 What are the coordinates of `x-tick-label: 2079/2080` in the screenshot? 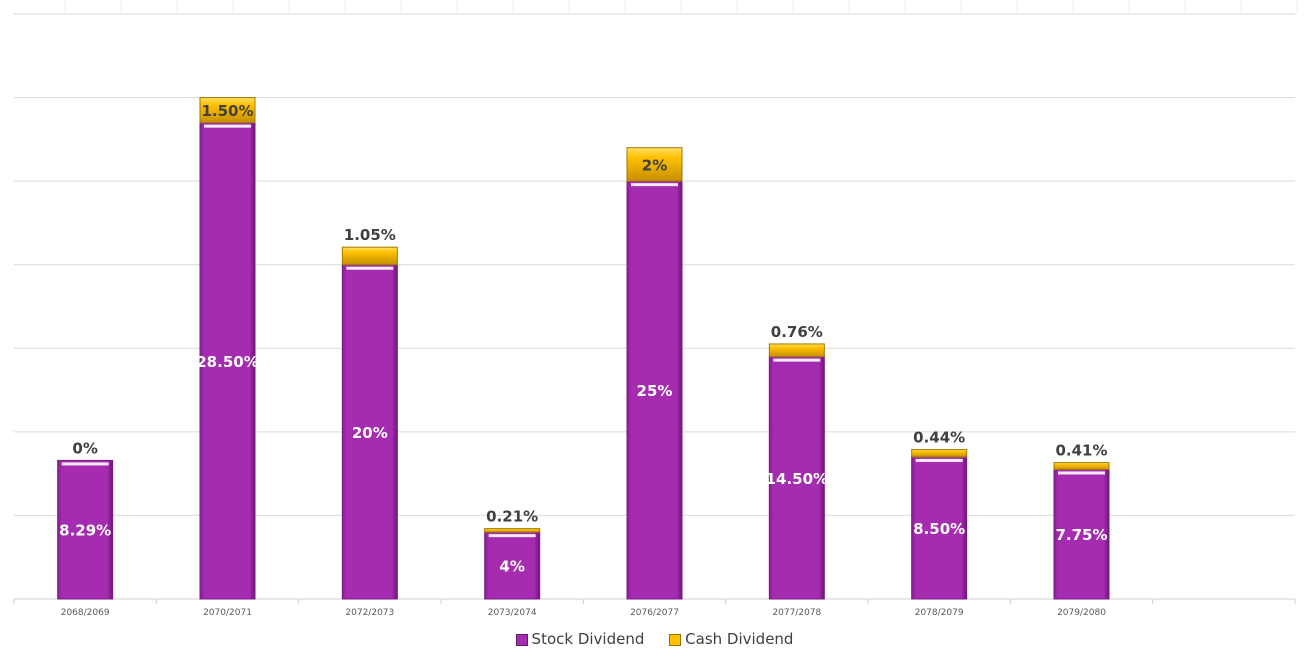 It's located at (1081, 613).